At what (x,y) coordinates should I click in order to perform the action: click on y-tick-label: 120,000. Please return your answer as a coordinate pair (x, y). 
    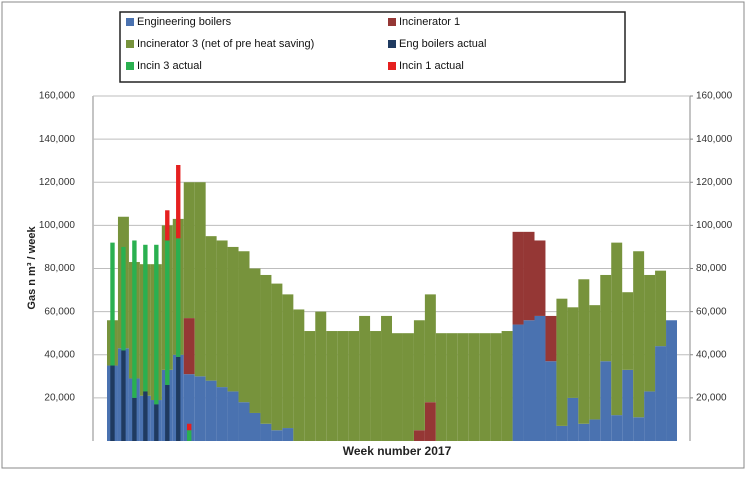
    Looking at the image, I should click on (57, 182).